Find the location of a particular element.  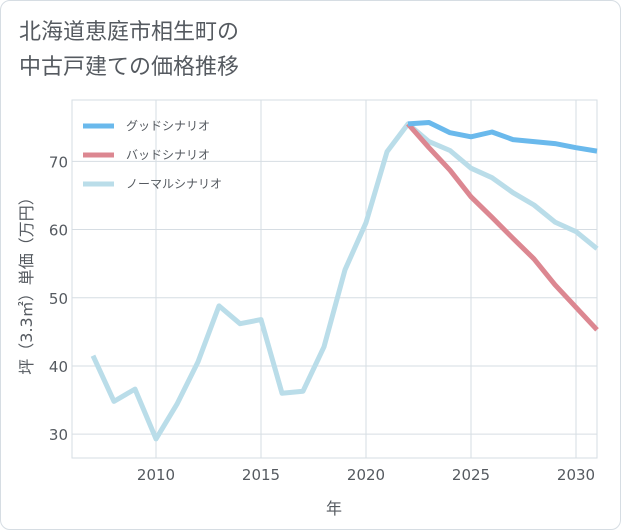

y-tick-label: 60 is located at coordinates (58, 231).